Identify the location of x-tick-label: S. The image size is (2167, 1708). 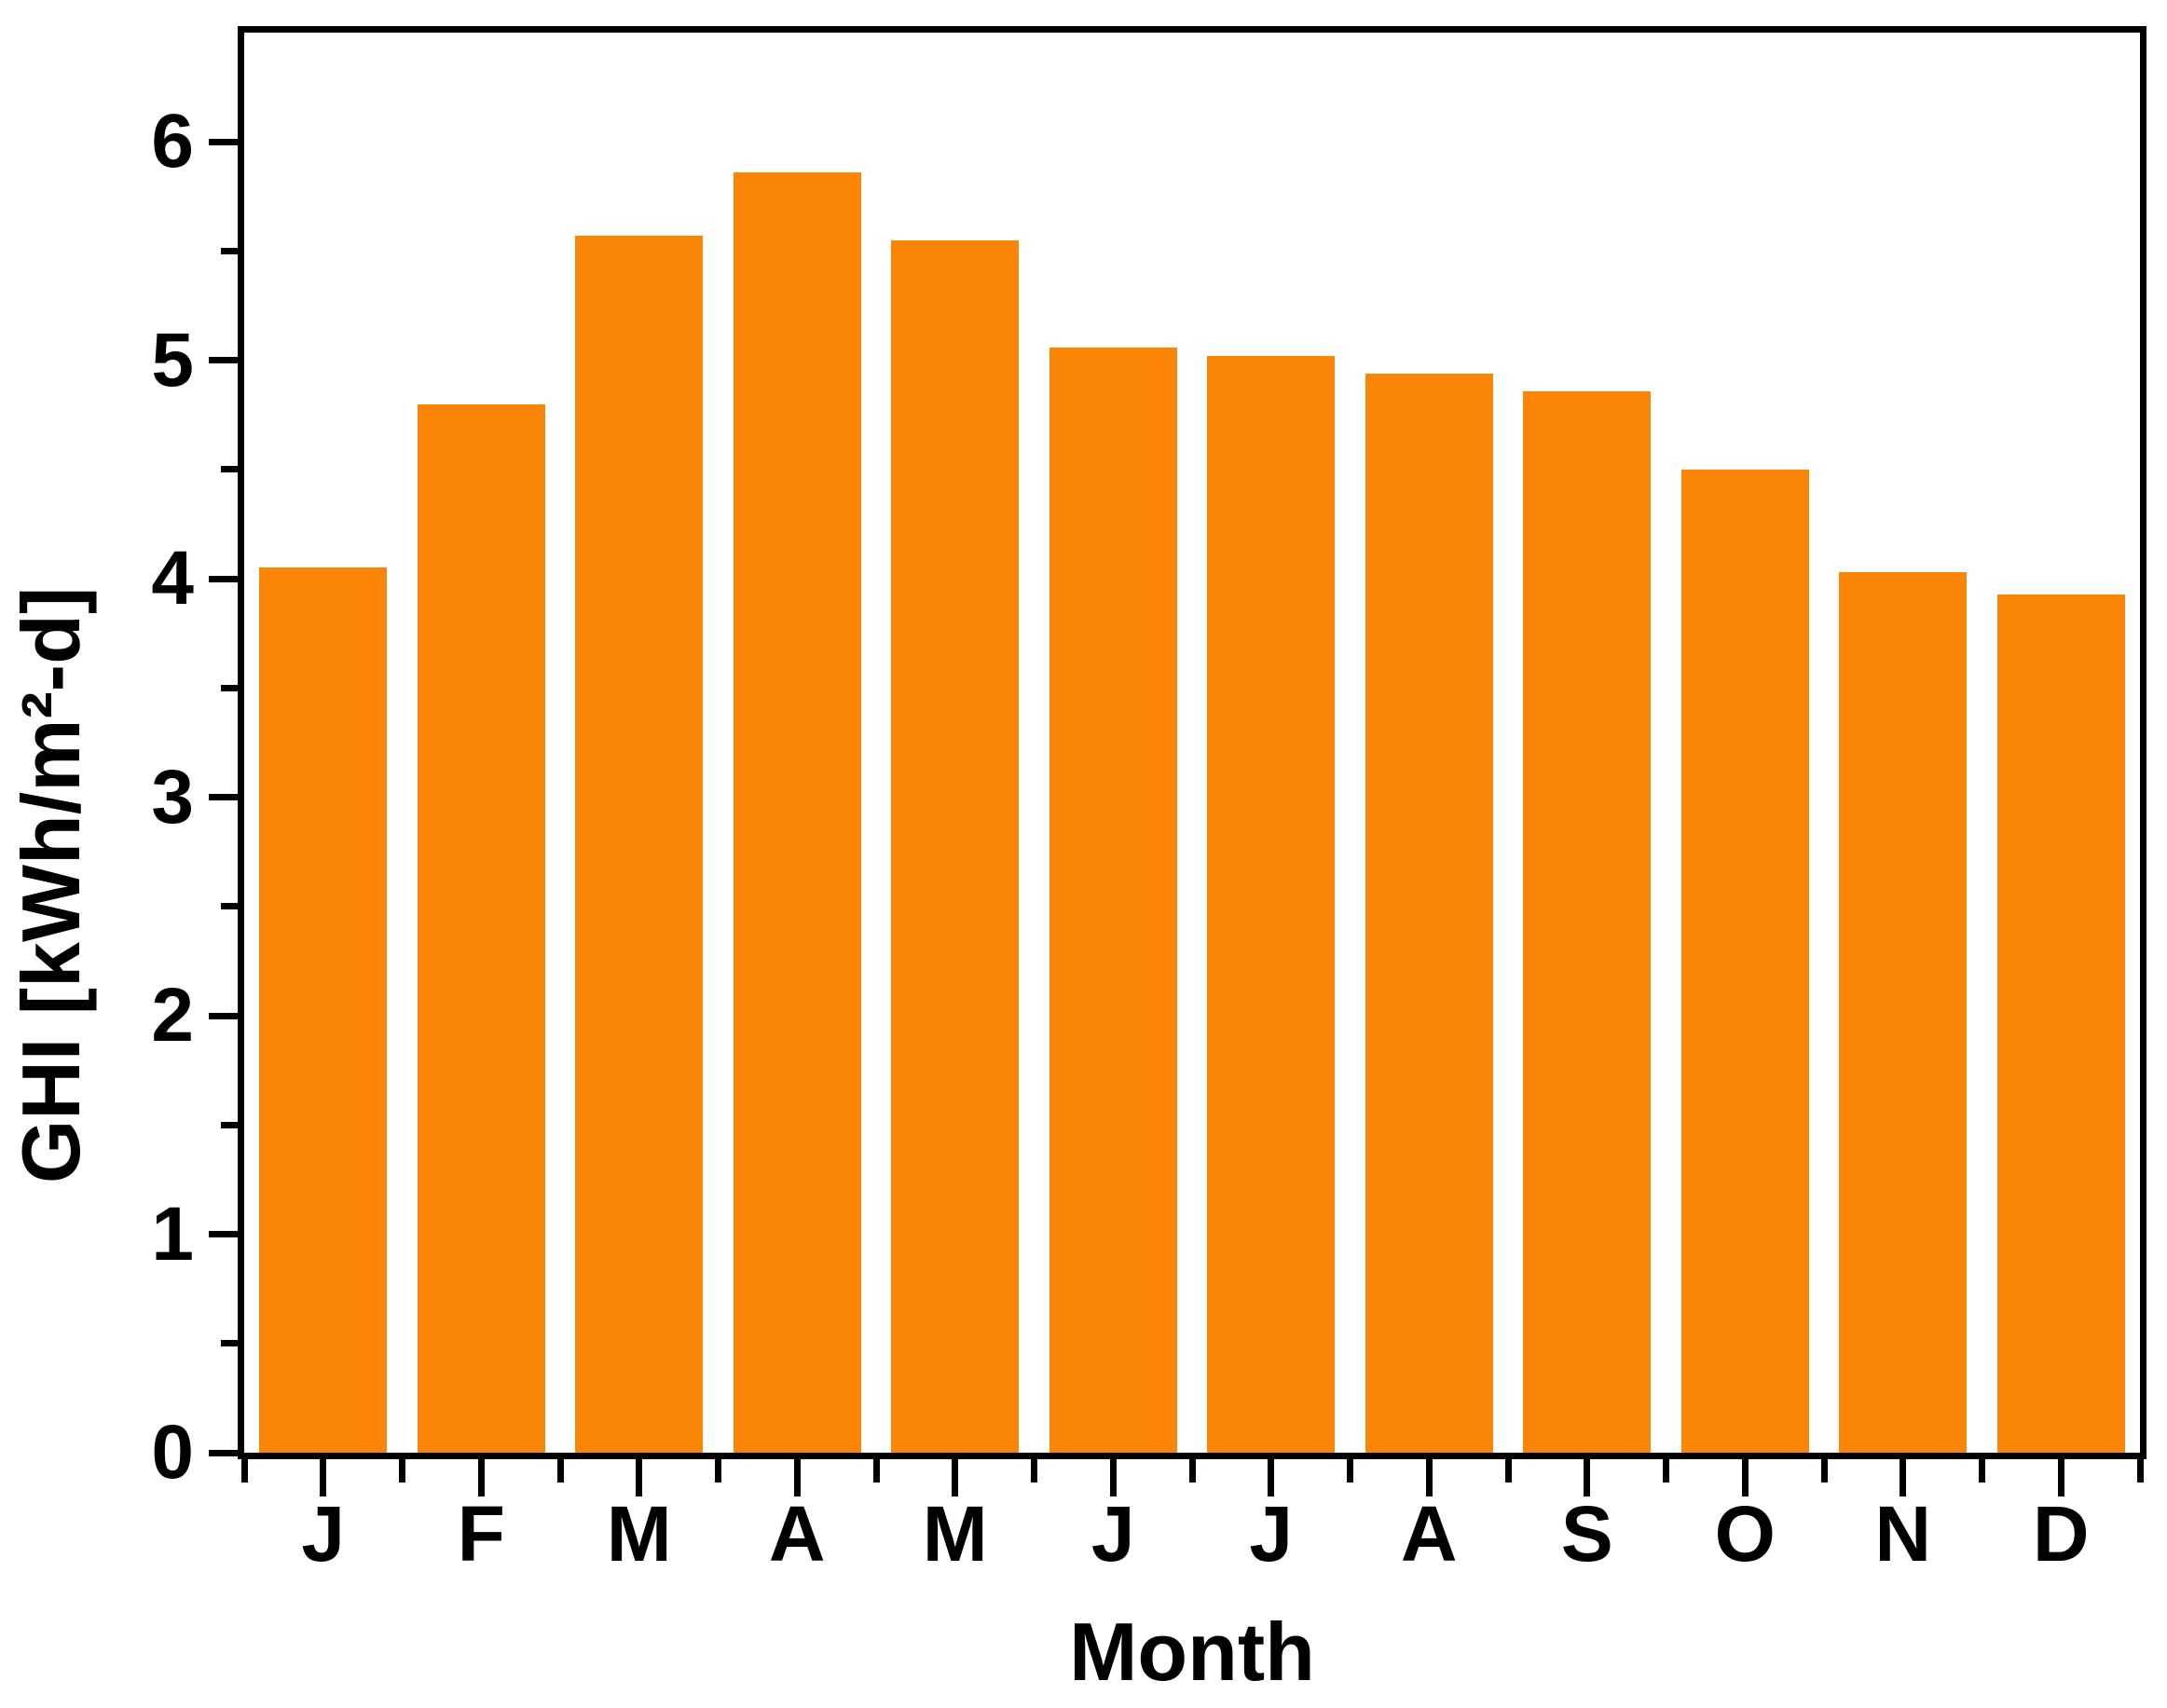
(1586, 1534).